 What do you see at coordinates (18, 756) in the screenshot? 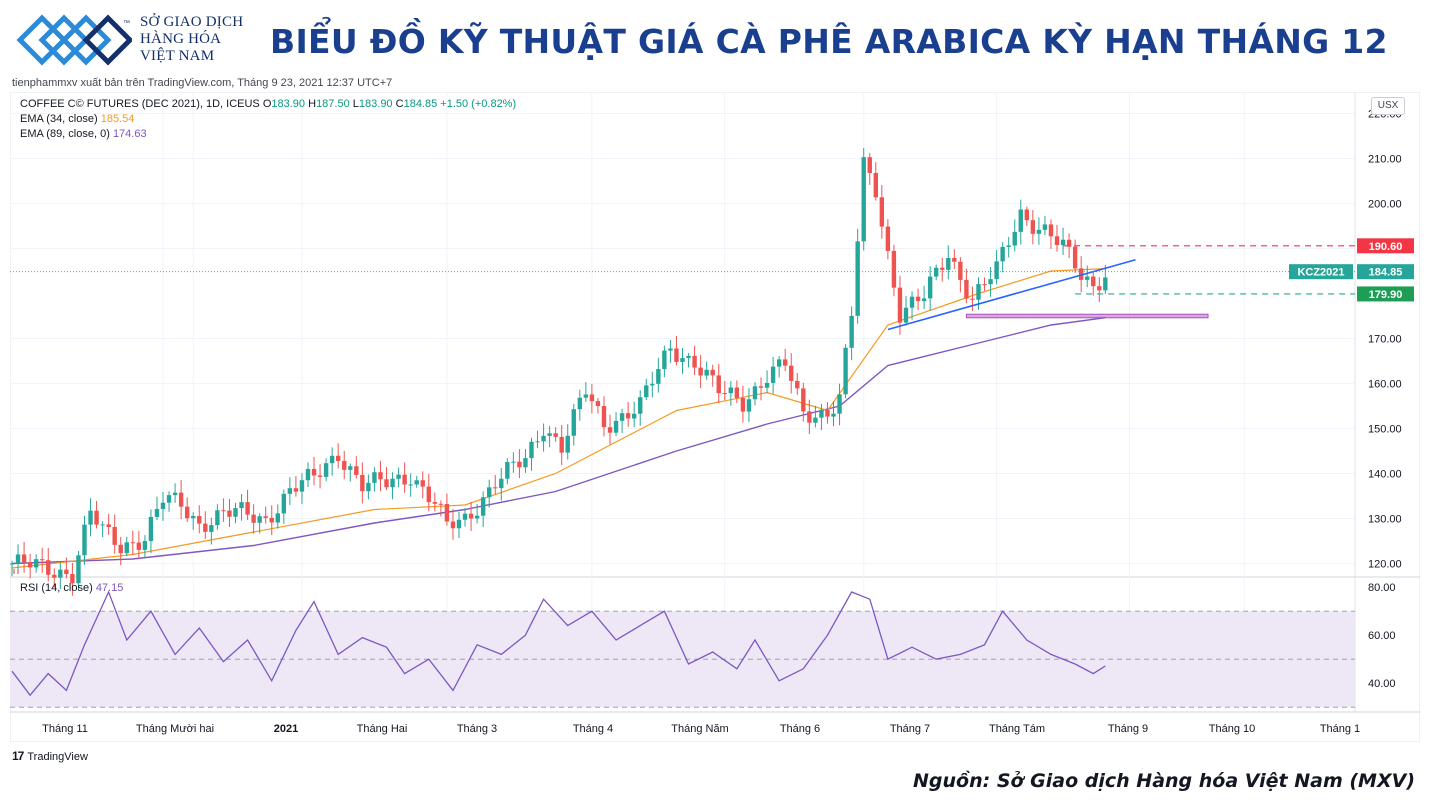
I see `tradingview-mark-icon: 17` at bounding box center [18, 756].